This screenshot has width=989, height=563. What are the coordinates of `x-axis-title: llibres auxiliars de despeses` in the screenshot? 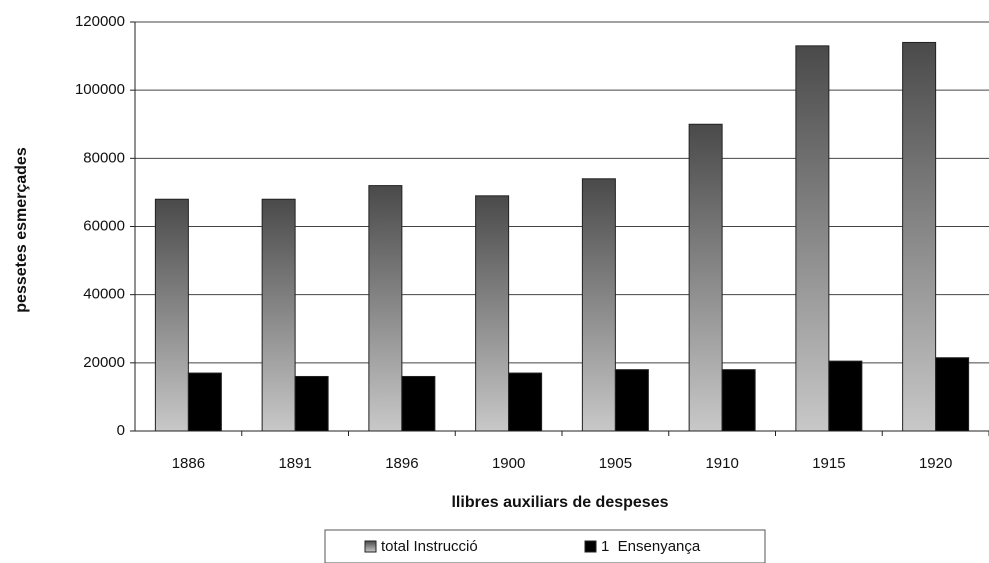 It's located at (559, 502).